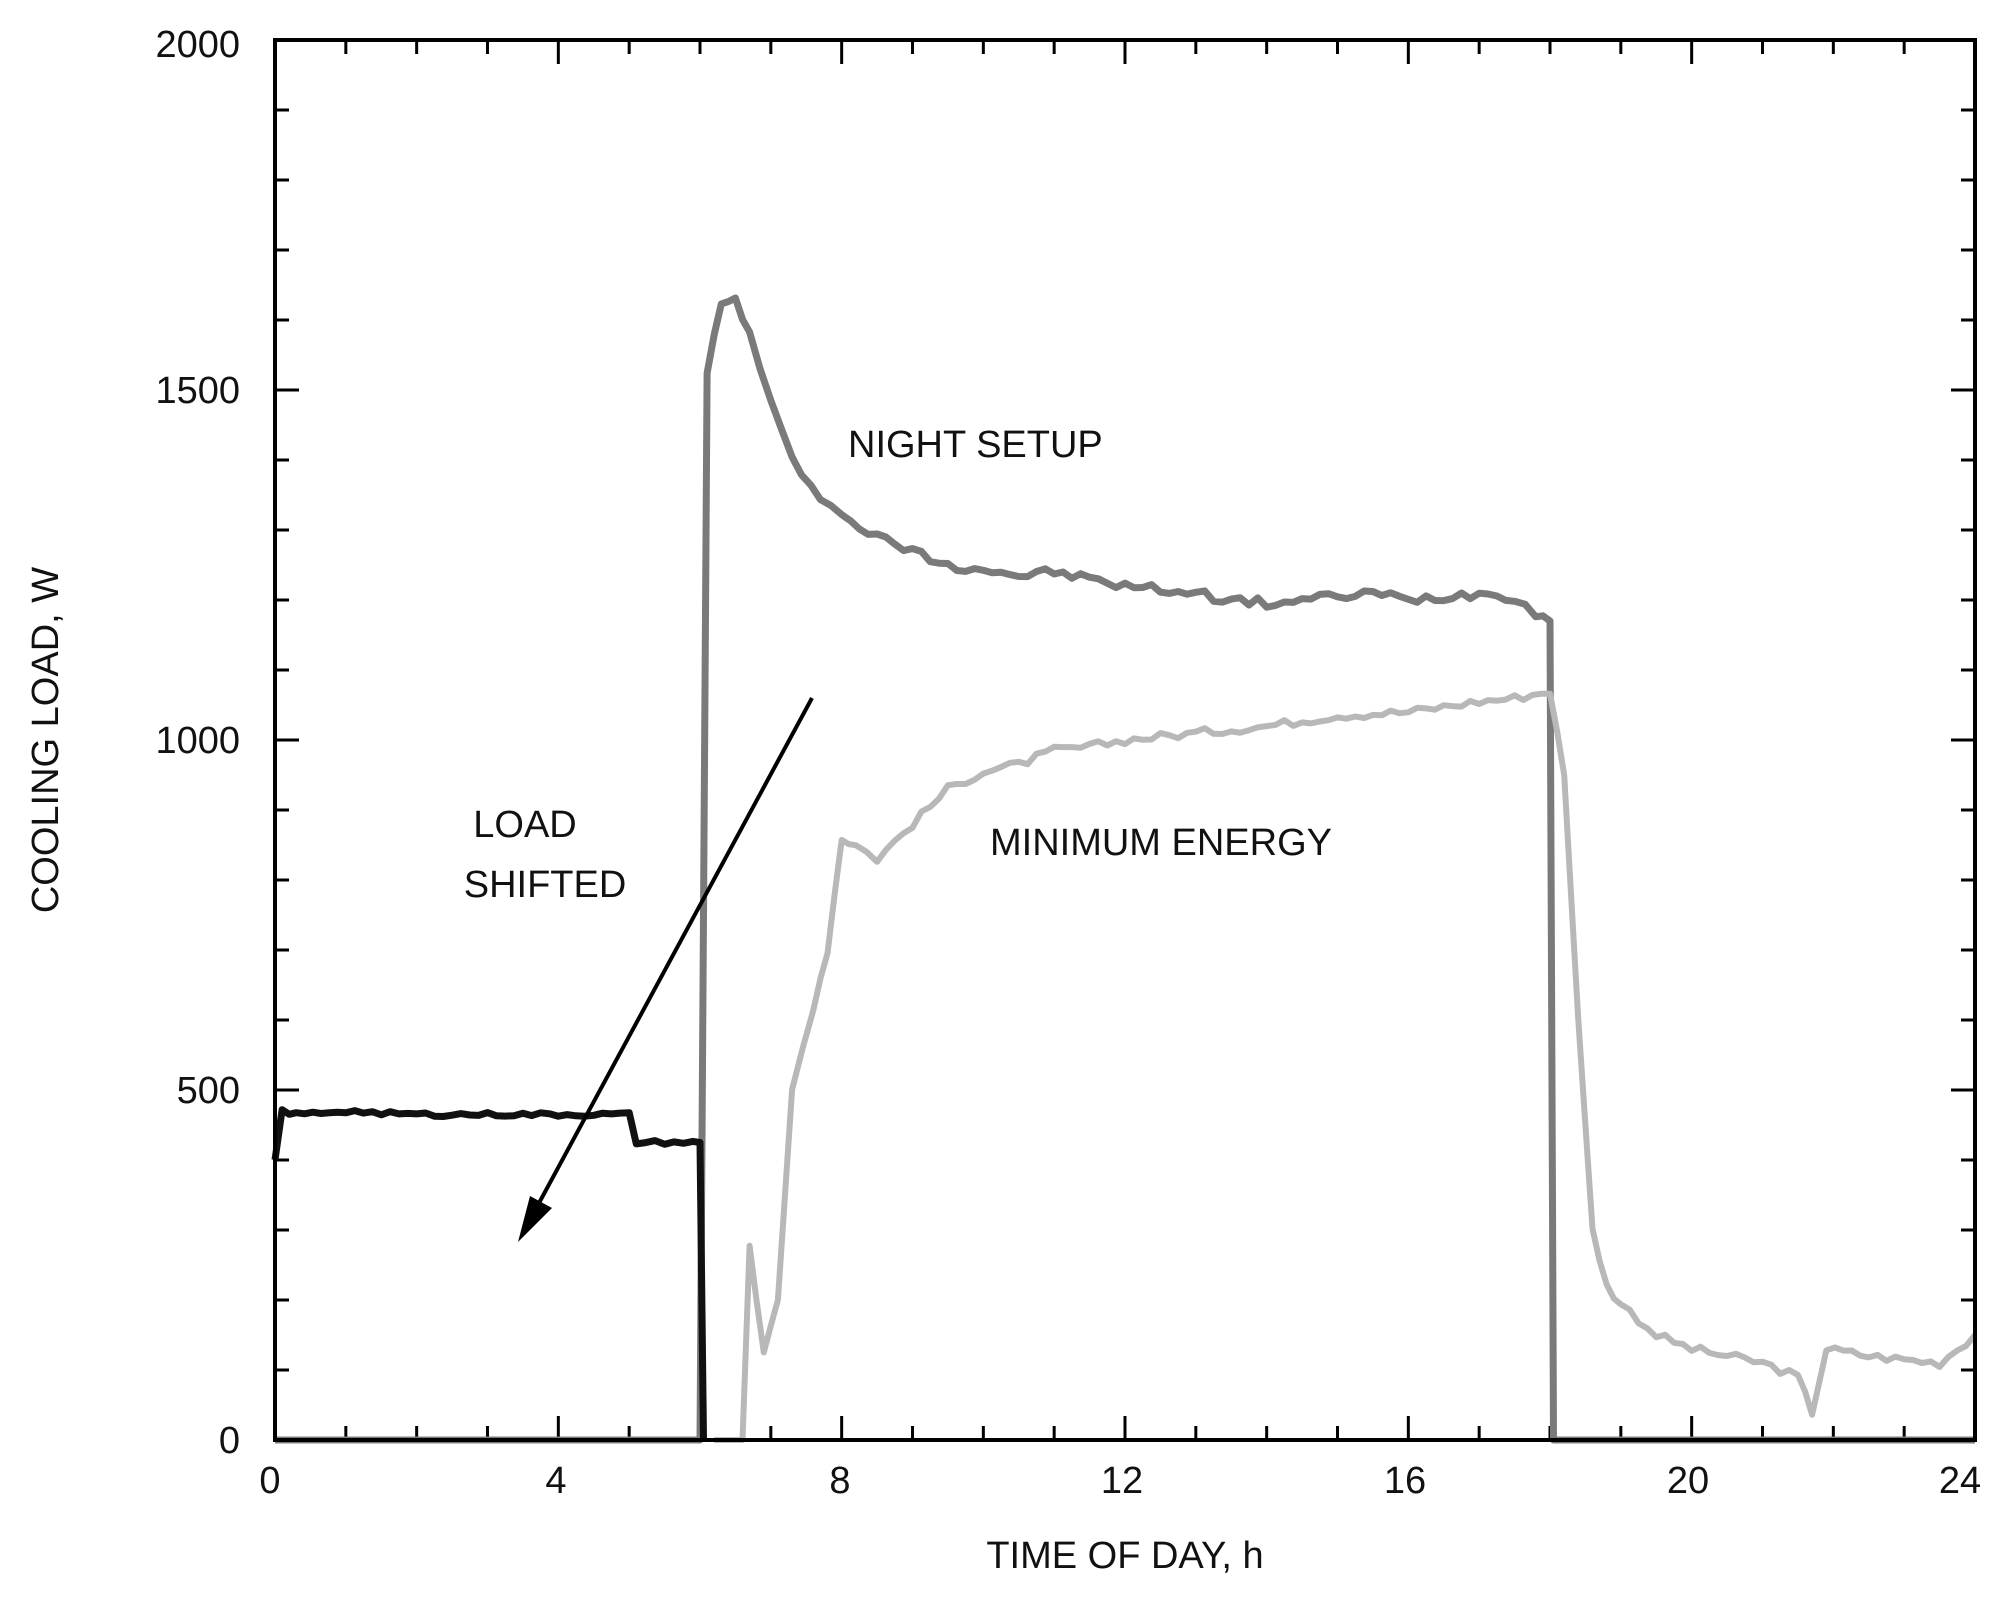  Describe the element at coordinates (1688, 1481) in the screenshot. I see `x-tick-label: 20` at that location.